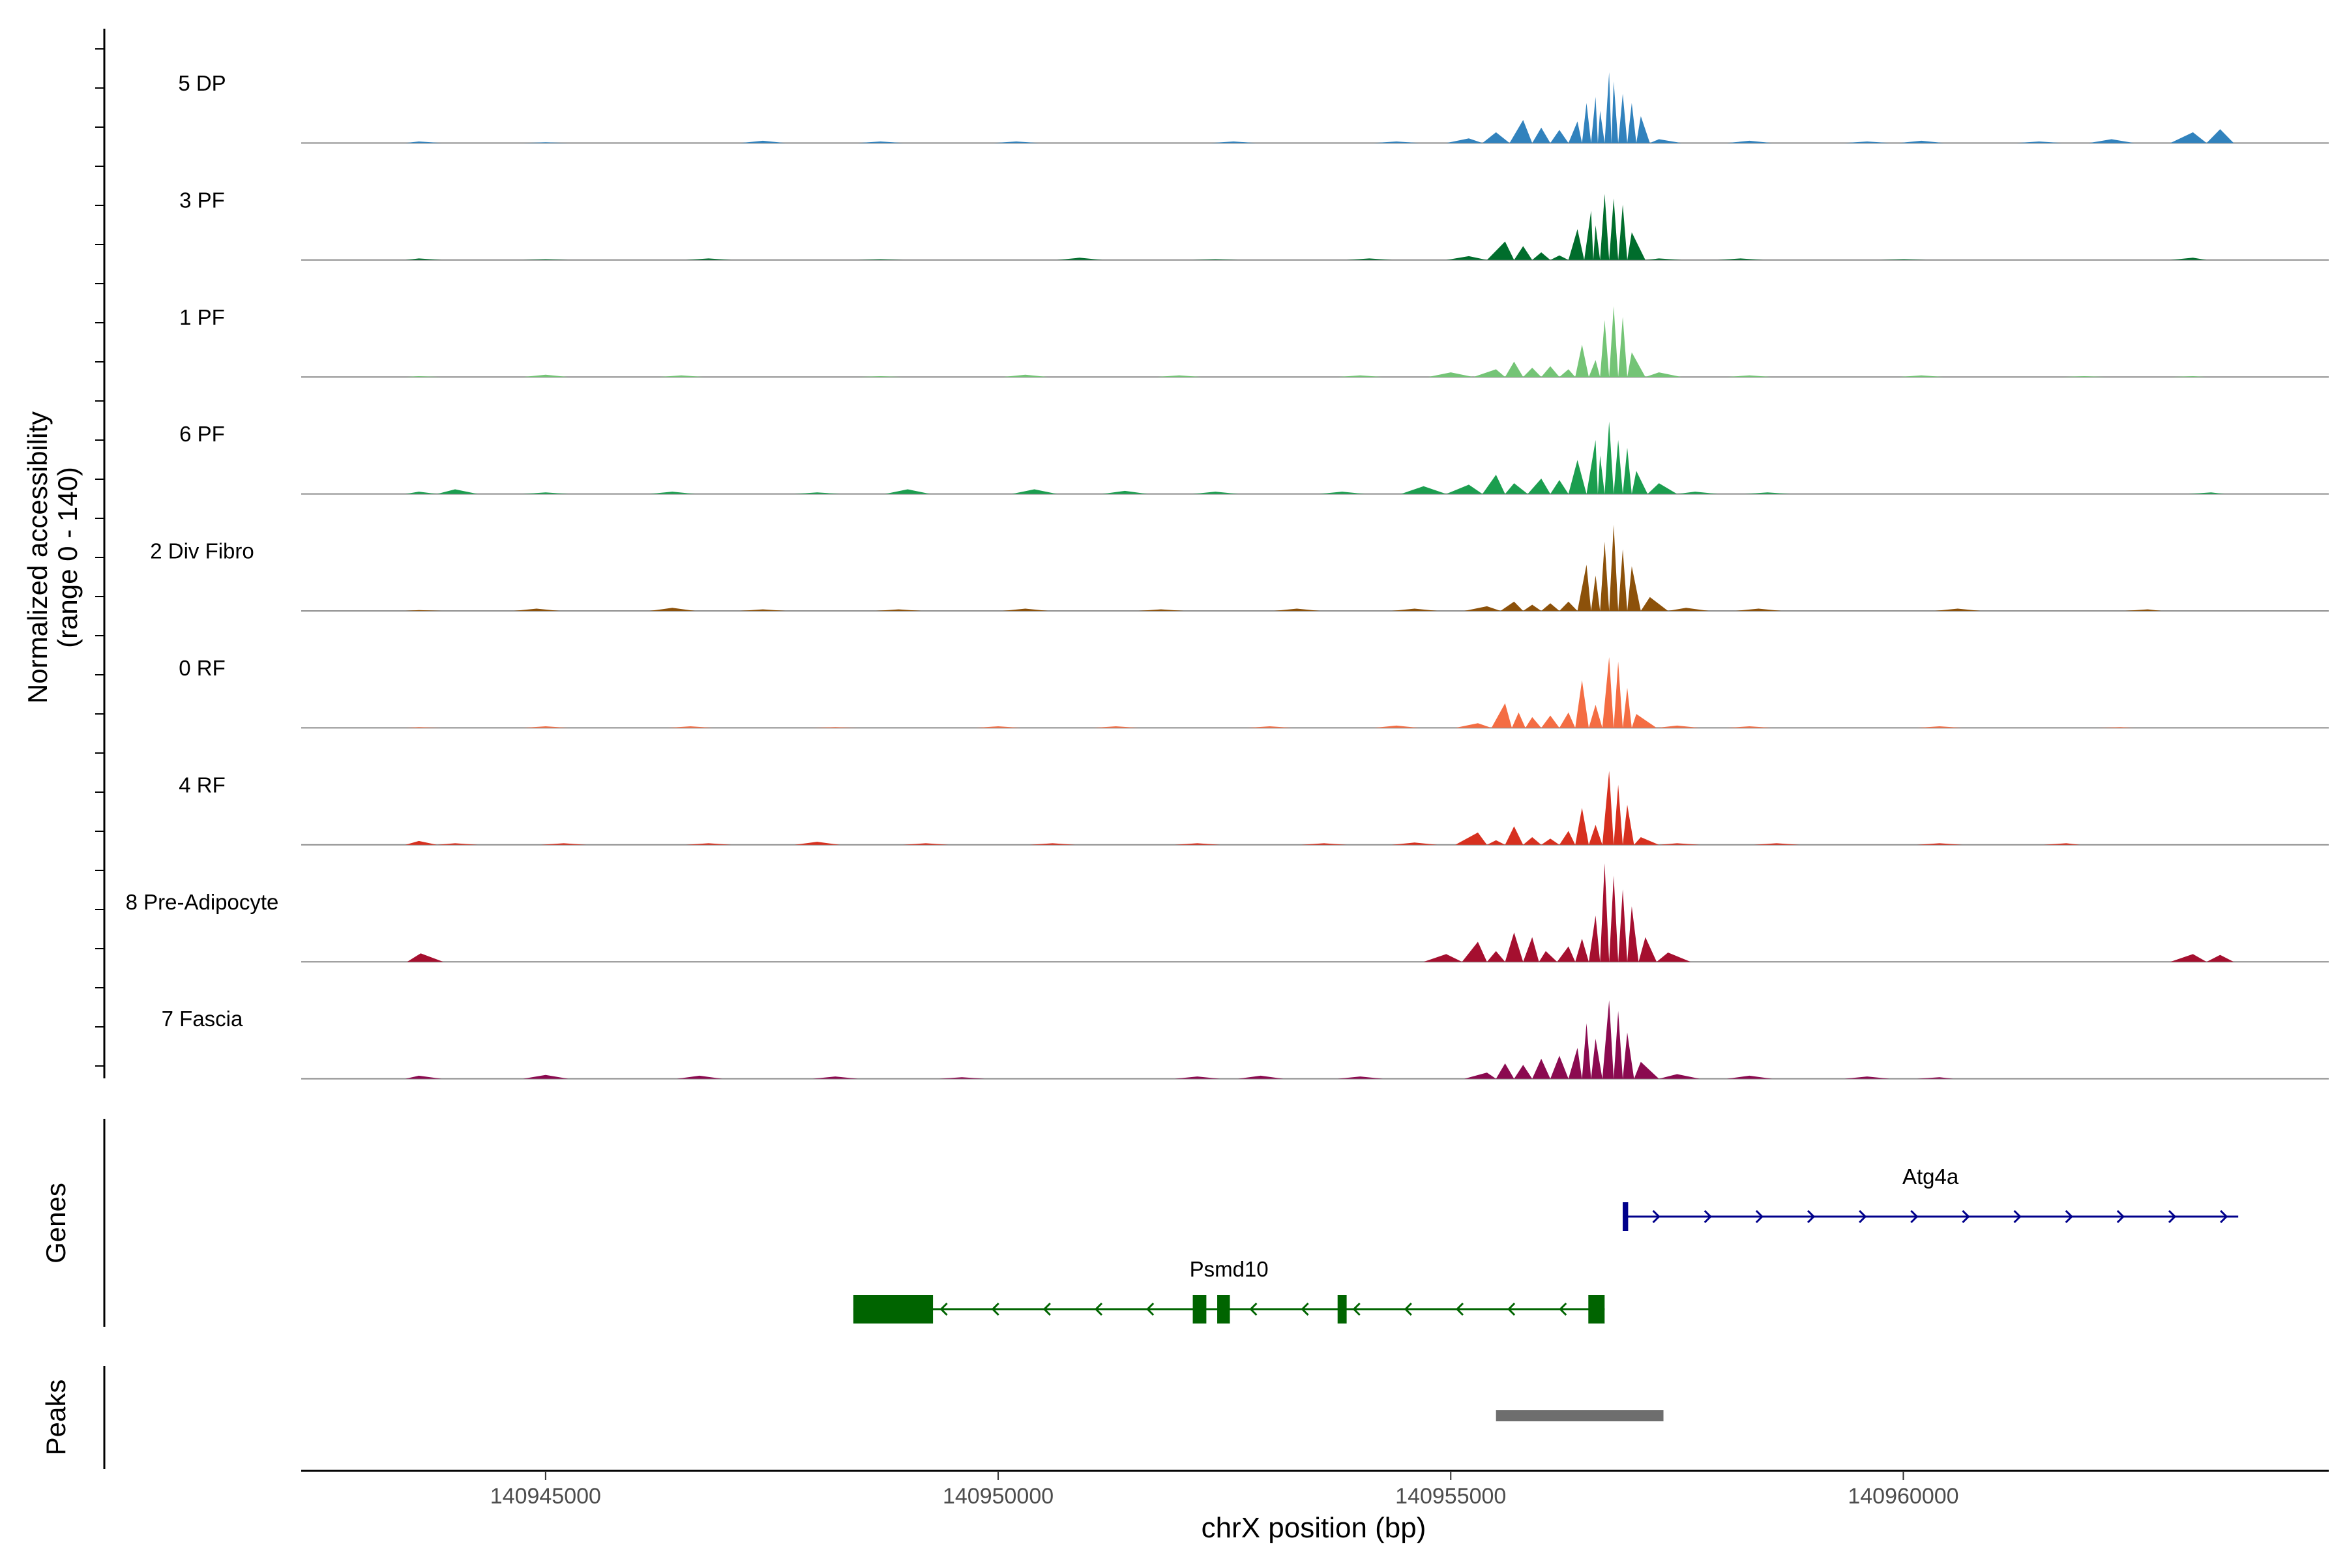 This screenshot has height=1568, width=2347. I want to click on gene-model: Atg4a, so click(1931, 1198).